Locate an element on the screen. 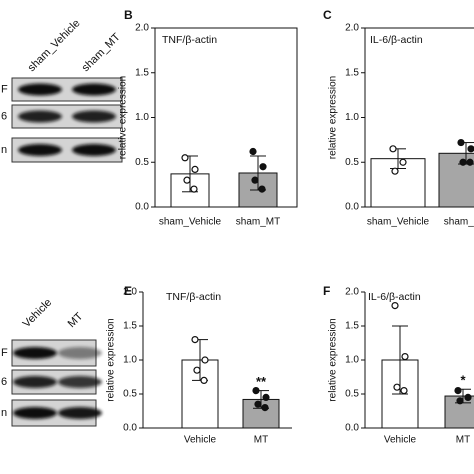  panel-letter: C is located at coordinates (327, 15).